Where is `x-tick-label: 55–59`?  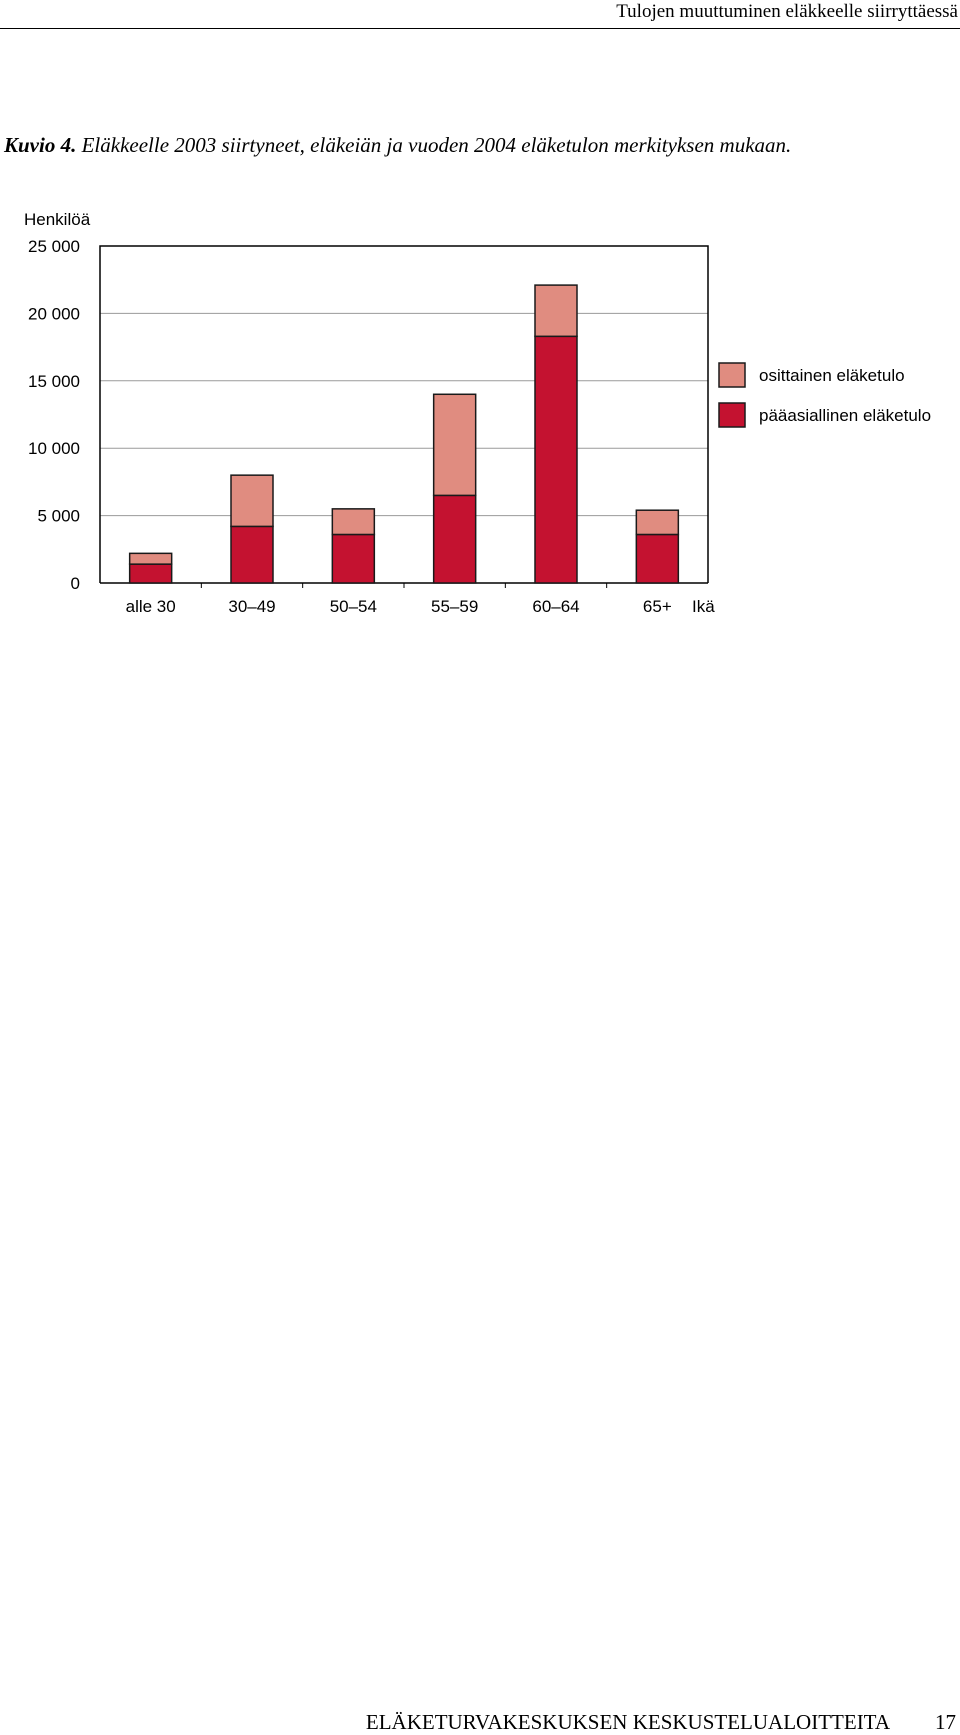
x-tick-label: 55–59 is located at coordinates (454, 606).